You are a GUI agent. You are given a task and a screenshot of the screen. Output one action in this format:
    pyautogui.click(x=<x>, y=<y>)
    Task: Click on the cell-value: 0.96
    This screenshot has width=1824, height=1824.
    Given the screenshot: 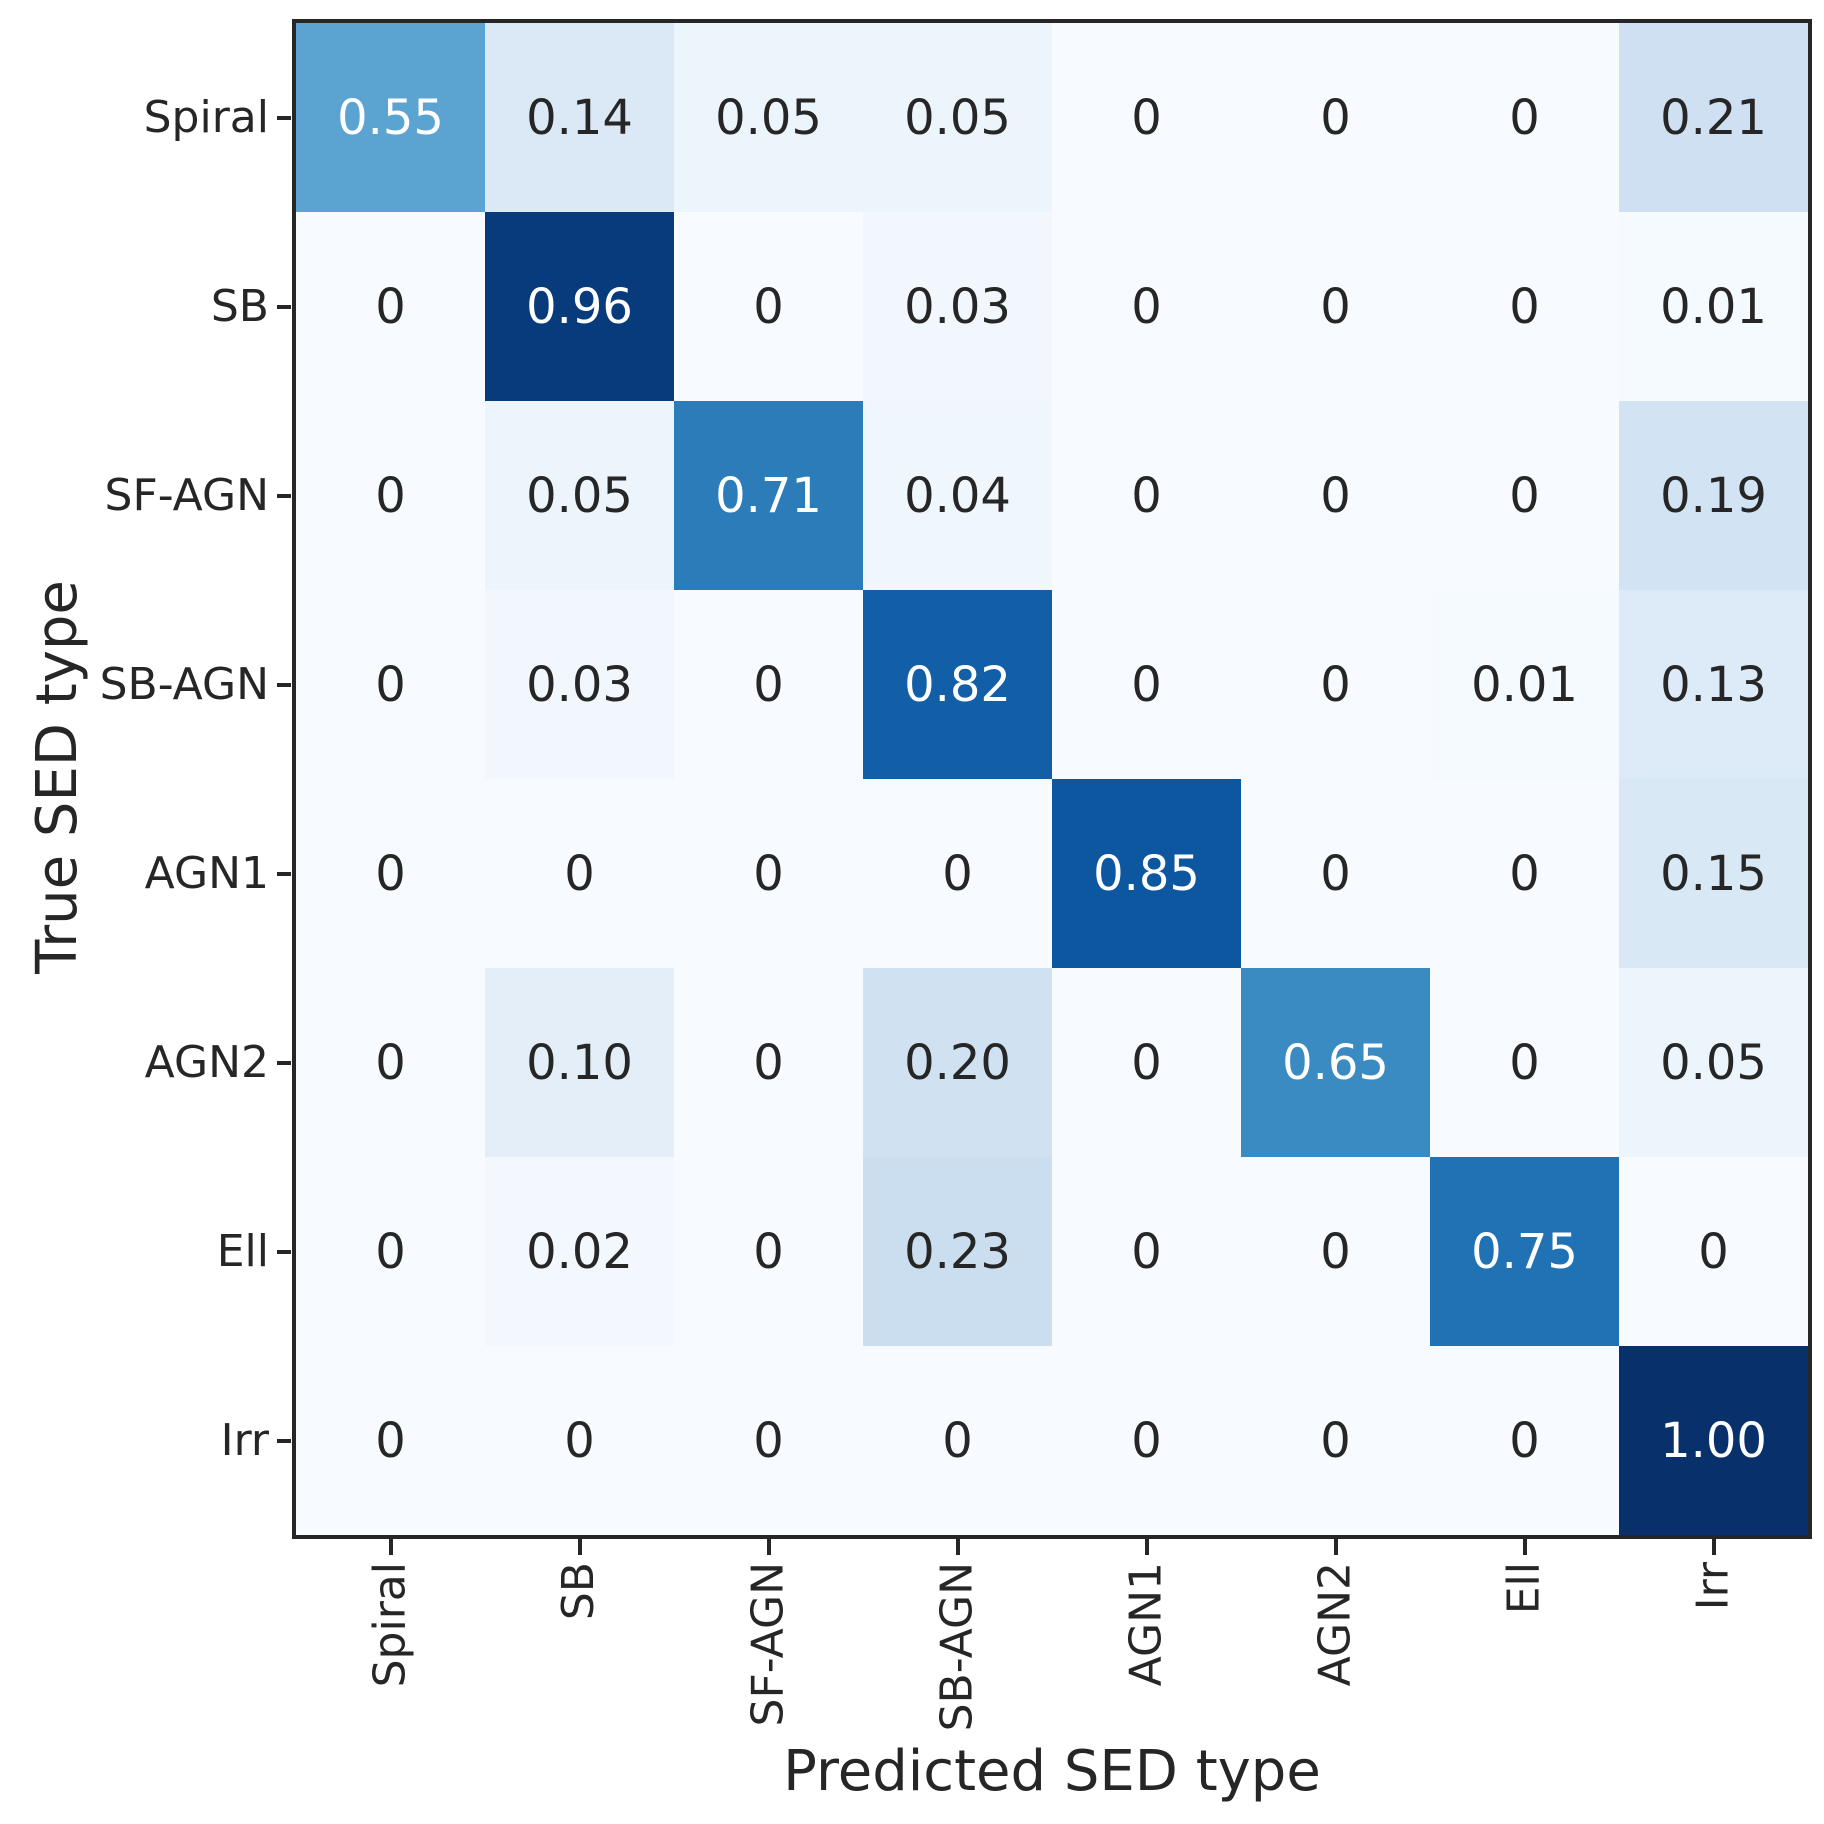 What is the action you would take?
    pyautogui.click(x=579, y=306)
    